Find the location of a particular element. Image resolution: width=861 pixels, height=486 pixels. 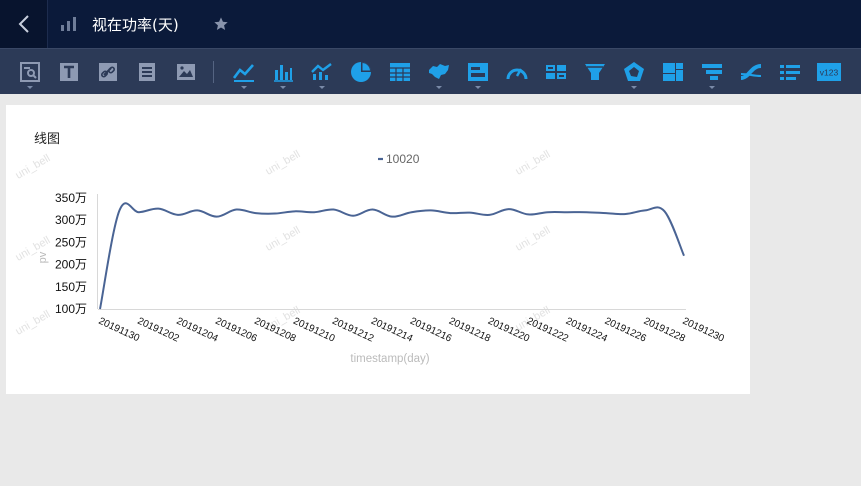

radar-icon is located at coordinates (633, 71).